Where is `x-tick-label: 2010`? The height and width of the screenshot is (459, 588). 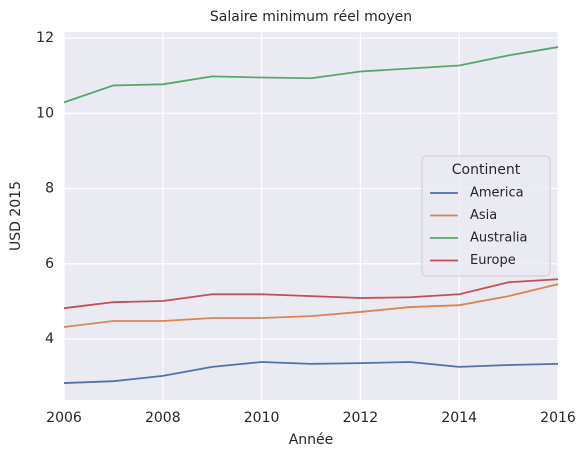
x-tick-label: 2010 is located at coordinates (262, 418).